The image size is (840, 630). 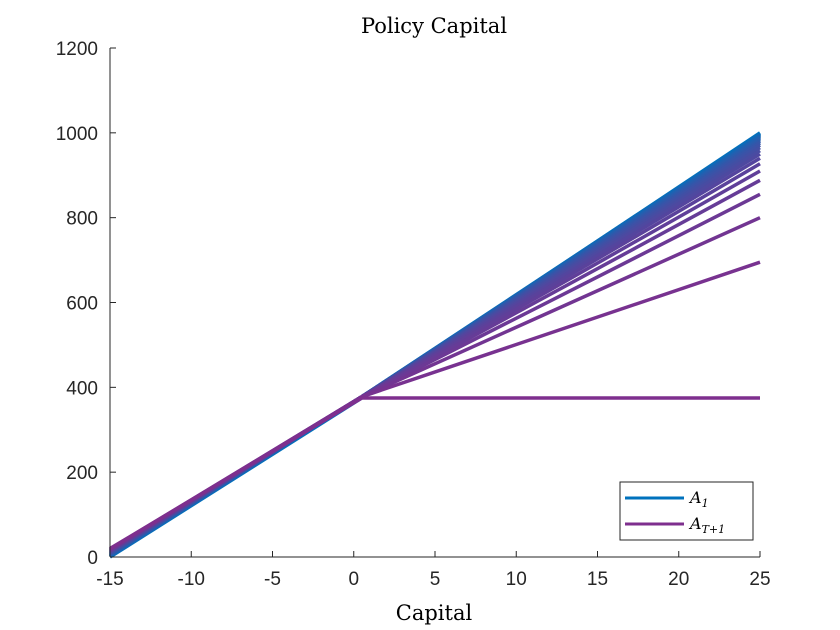 What do you see at coordinates (434, 26) in the screenshot?
I see `chart-title: Policy Capital` at bounding box center [434, 26].